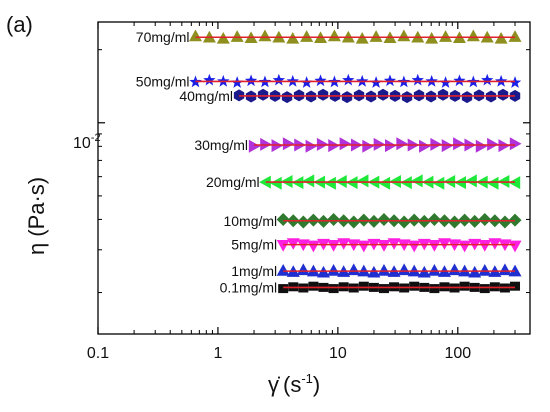 The height and width of the screenshot is (412, 550). Describe the element at coordinates (98, 353) in the screenshot. I see `x-tick-label: 0.1` at that location.